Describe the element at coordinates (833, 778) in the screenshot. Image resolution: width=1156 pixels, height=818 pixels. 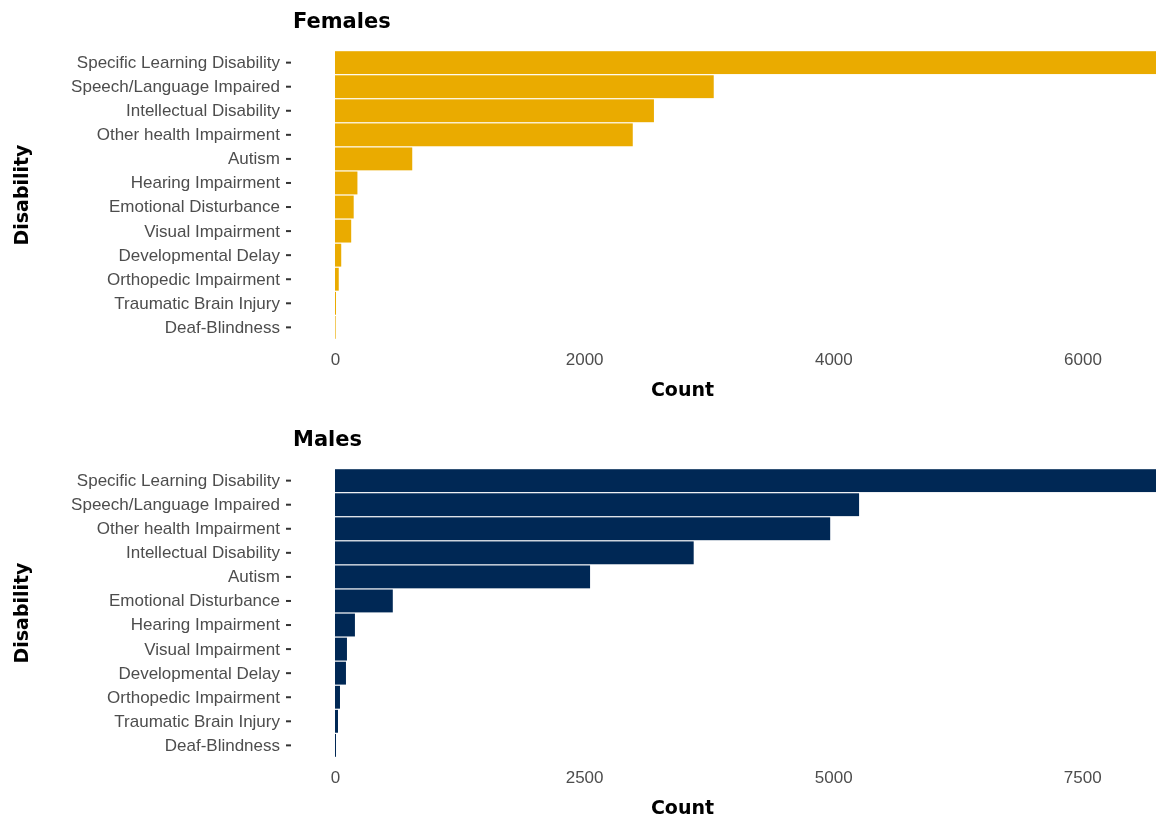
I see `x-tick-label: 5000` at that location.